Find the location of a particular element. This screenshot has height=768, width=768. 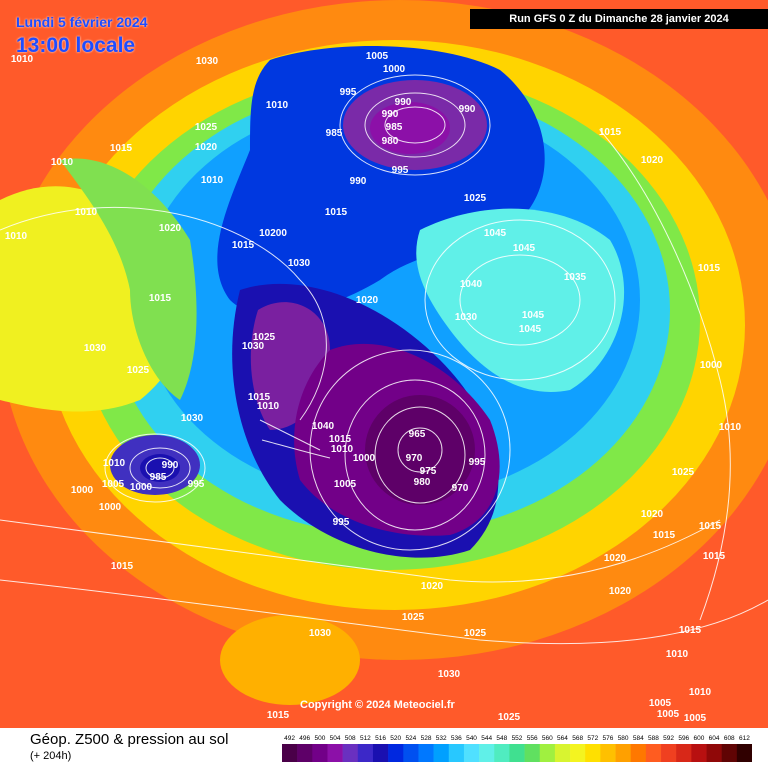

map-title: Géop. Z500 & pression au sol is located at coordinates (129, 739).